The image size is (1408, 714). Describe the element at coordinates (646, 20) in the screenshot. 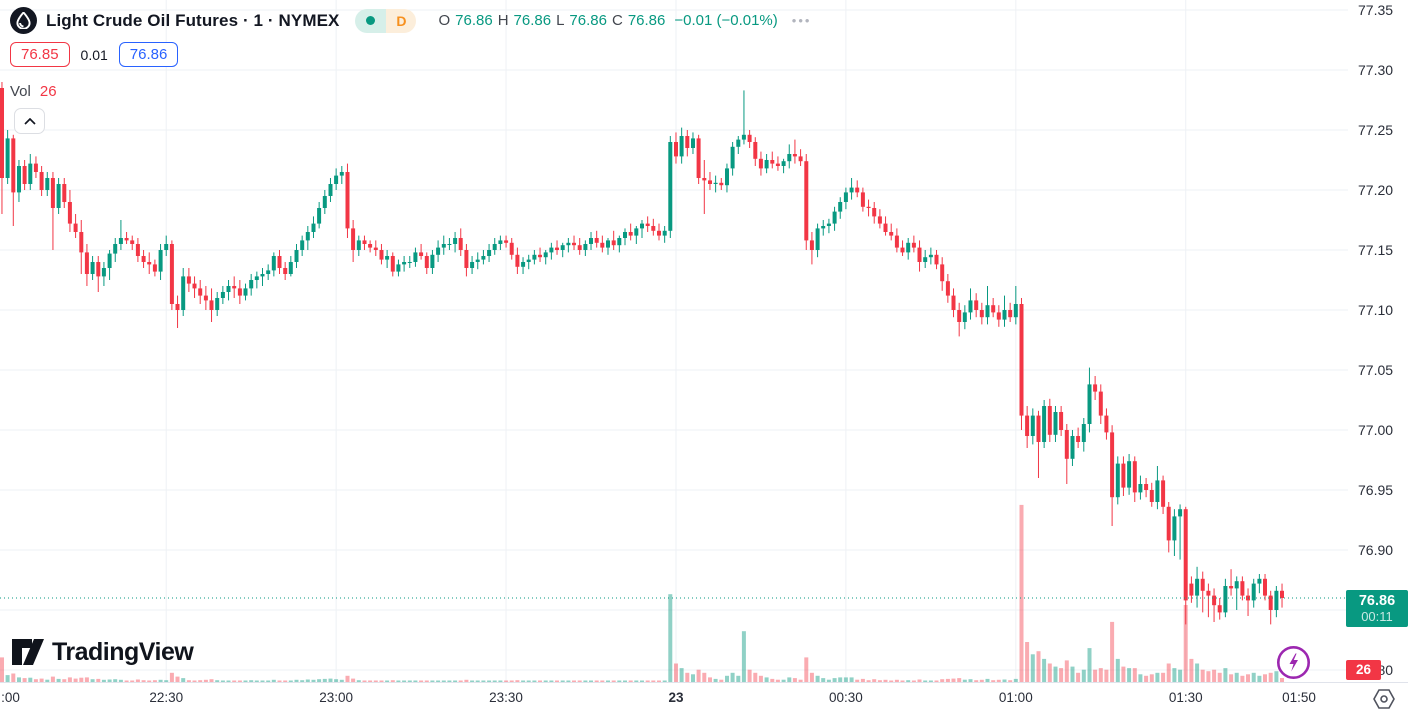

I see `close-value: 76.86` at that location.